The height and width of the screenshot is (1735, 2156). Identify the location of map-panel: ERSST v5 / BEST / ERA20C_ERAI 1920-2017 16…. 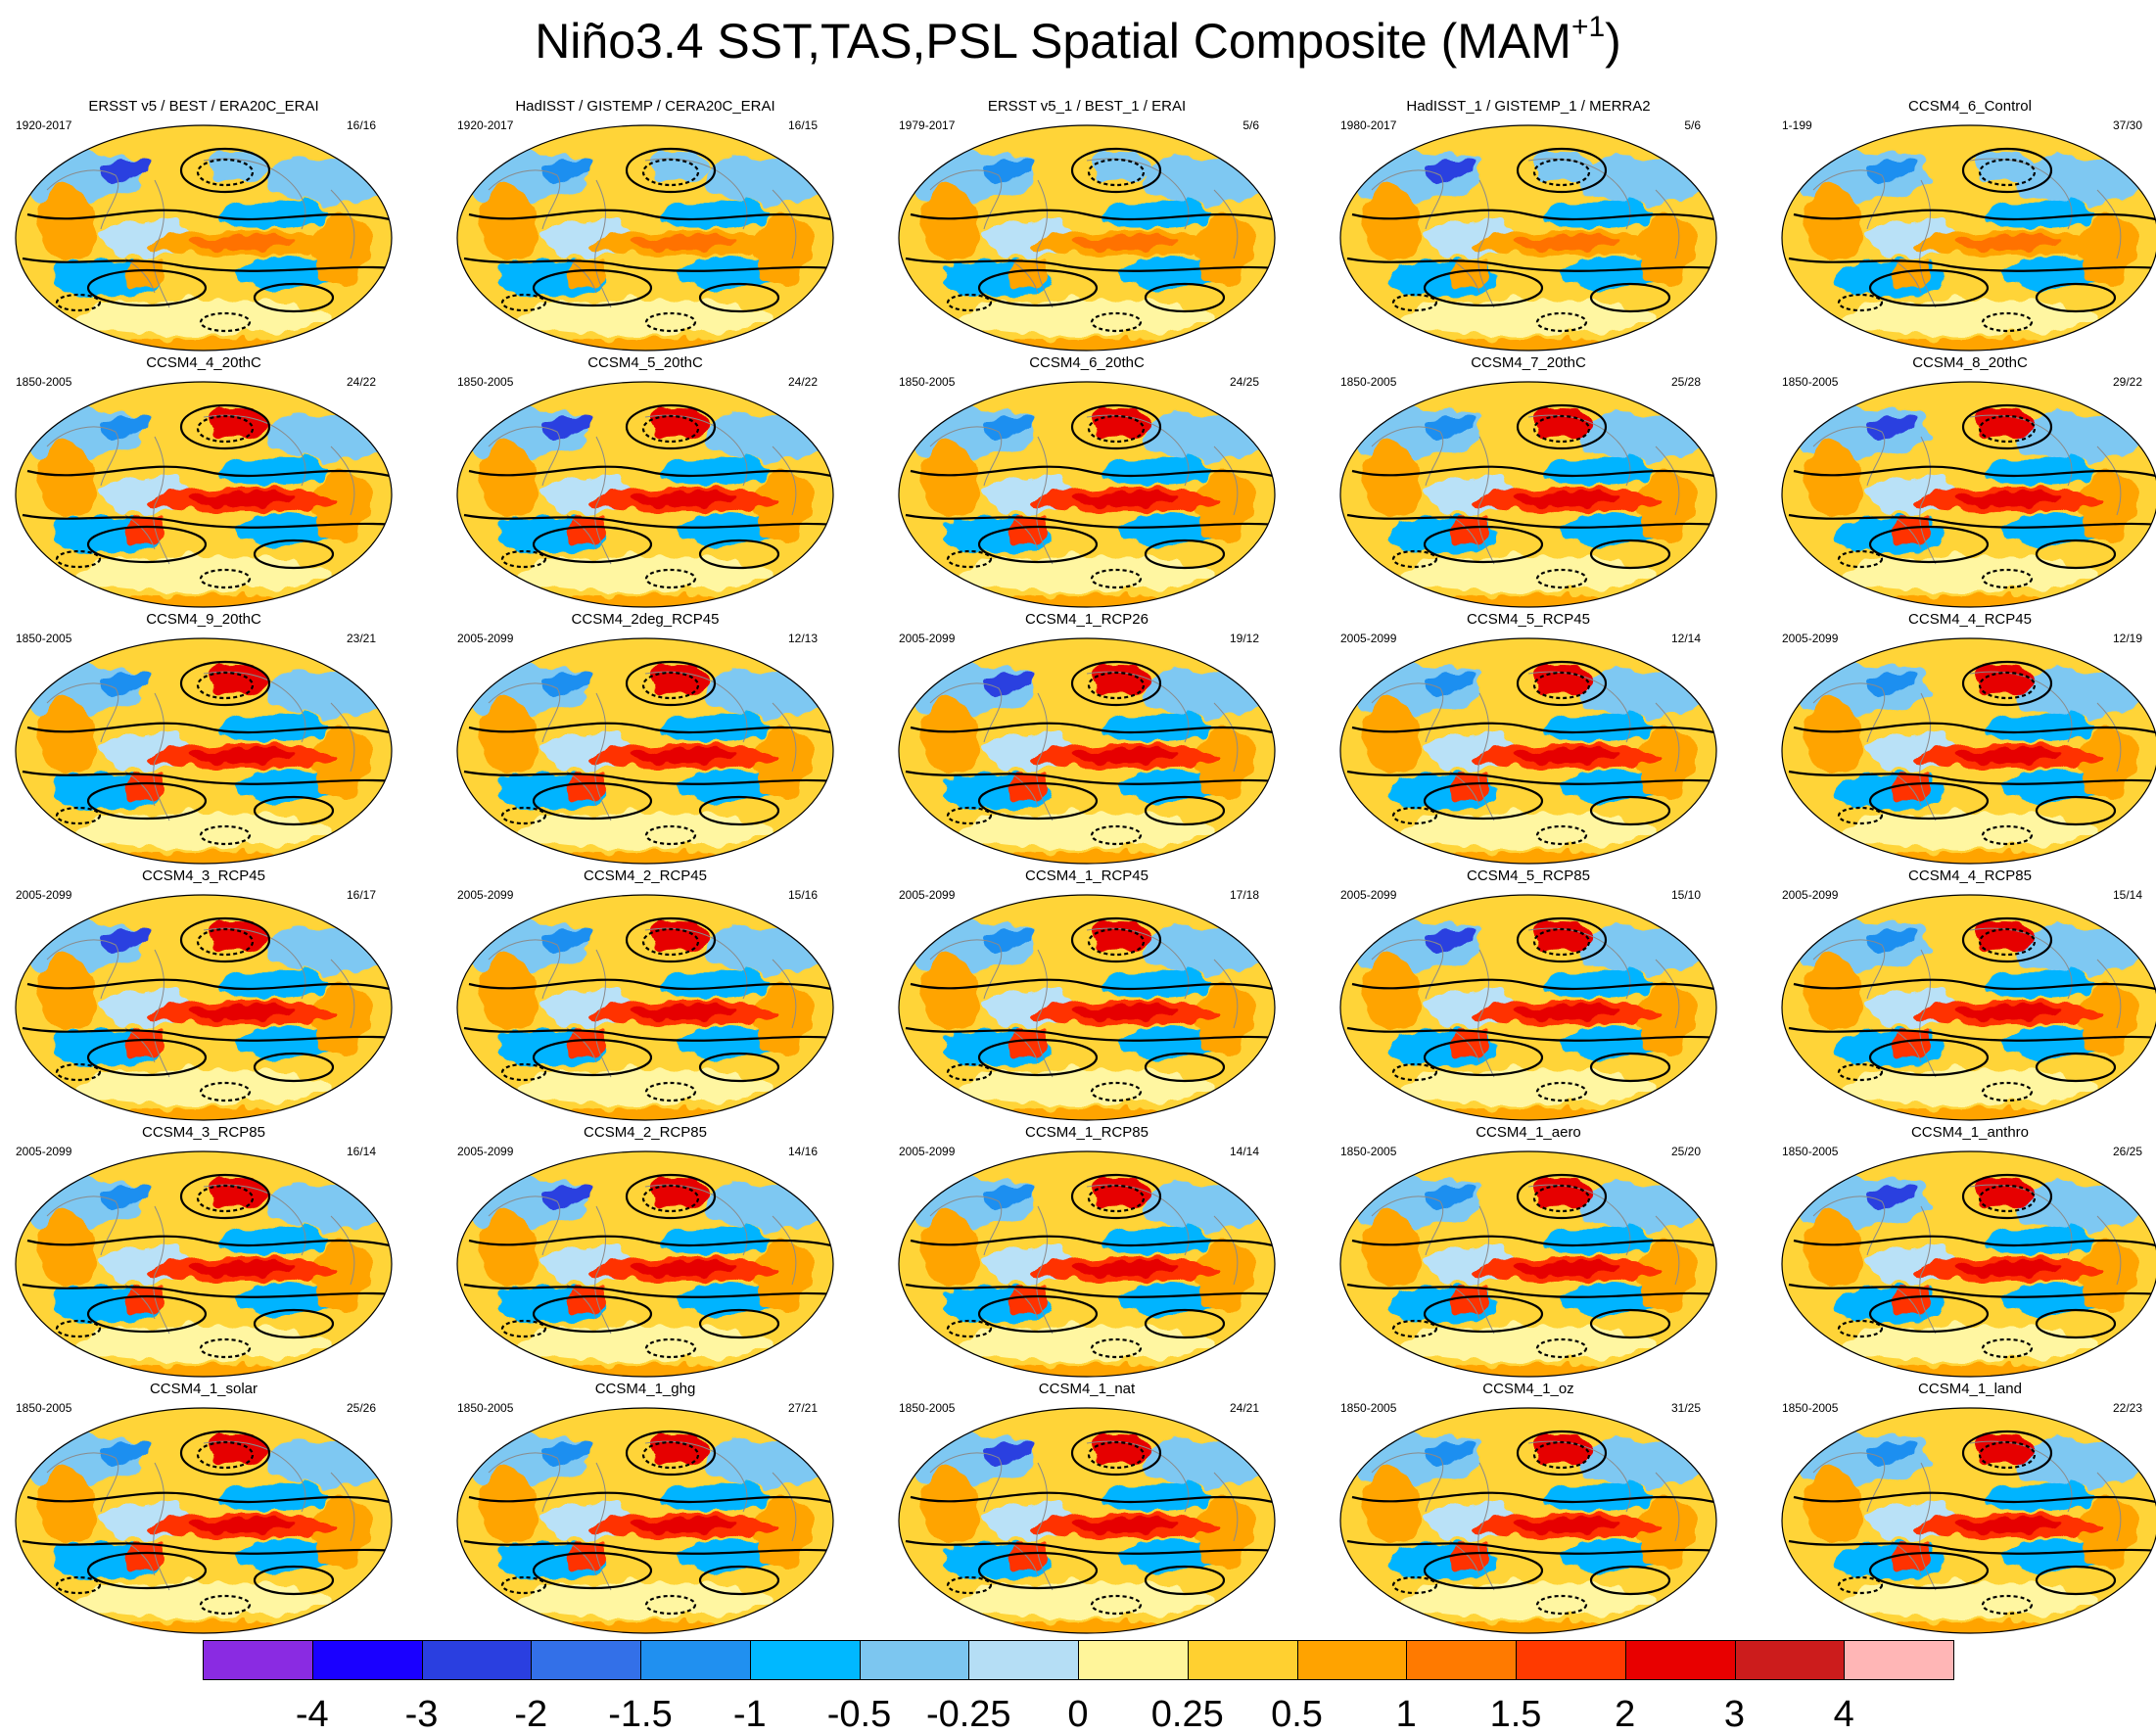
(203, 226).